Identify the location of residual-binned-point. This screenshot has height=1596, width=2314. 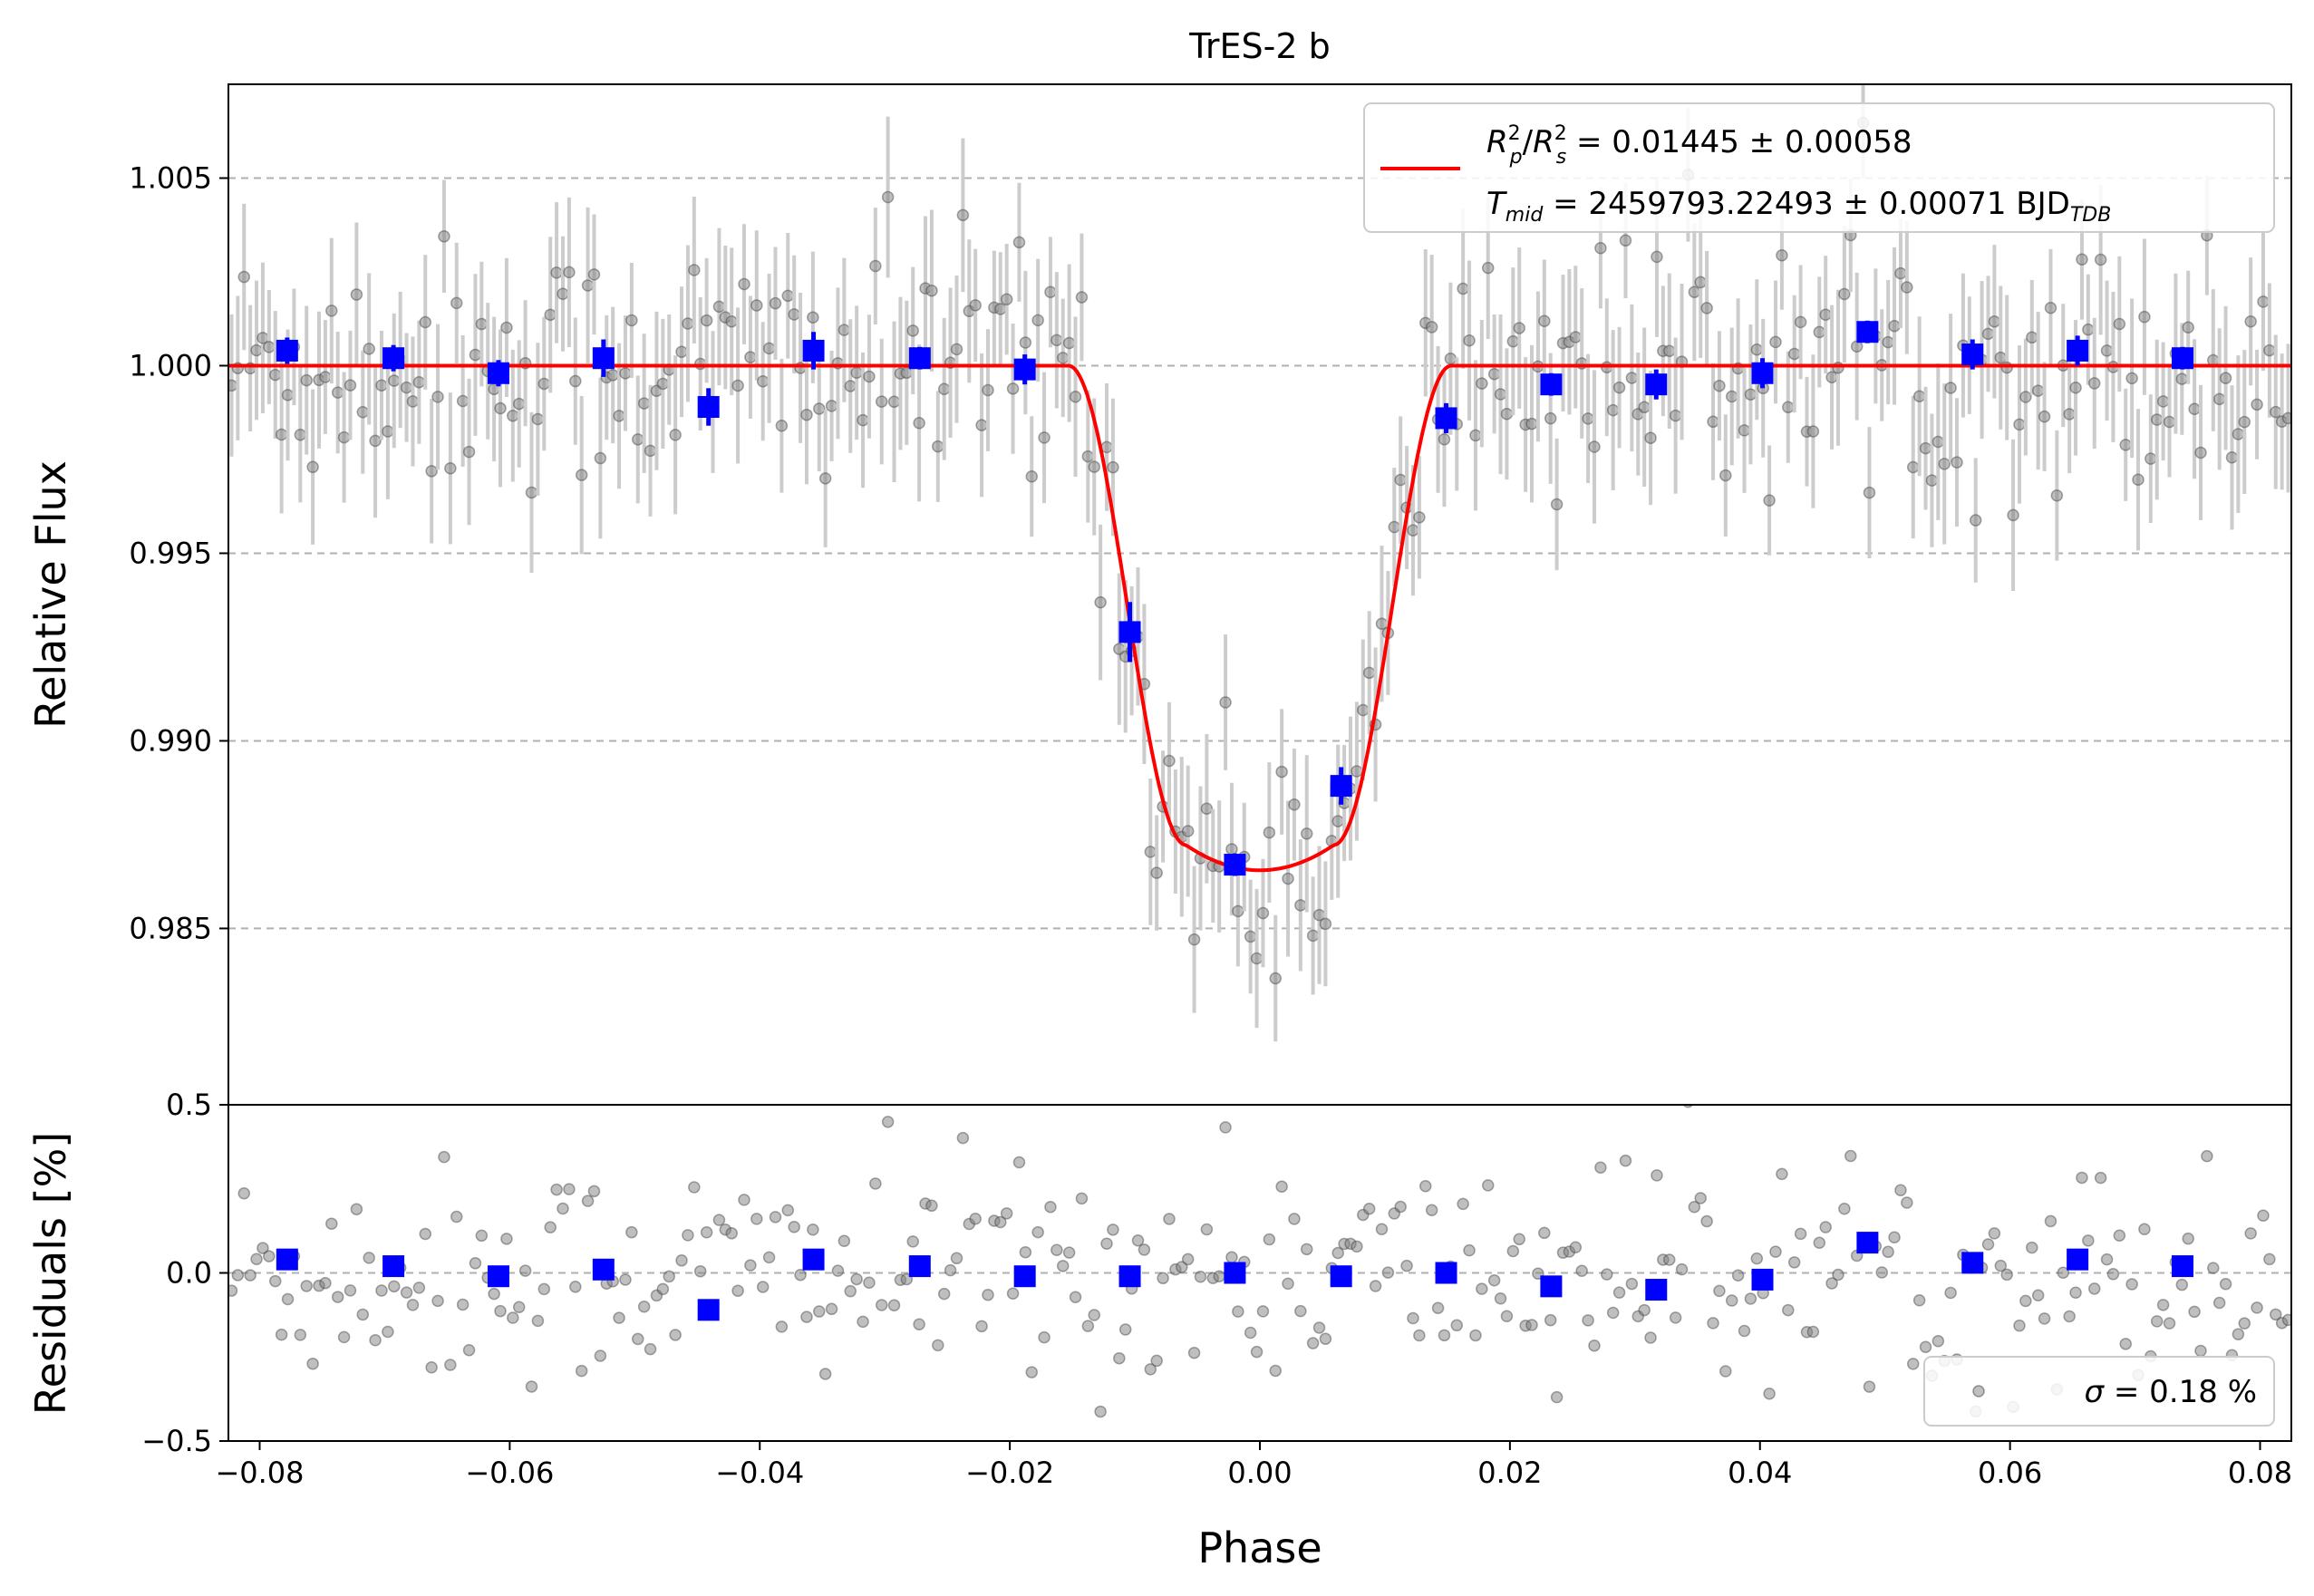
(1235, 1273).